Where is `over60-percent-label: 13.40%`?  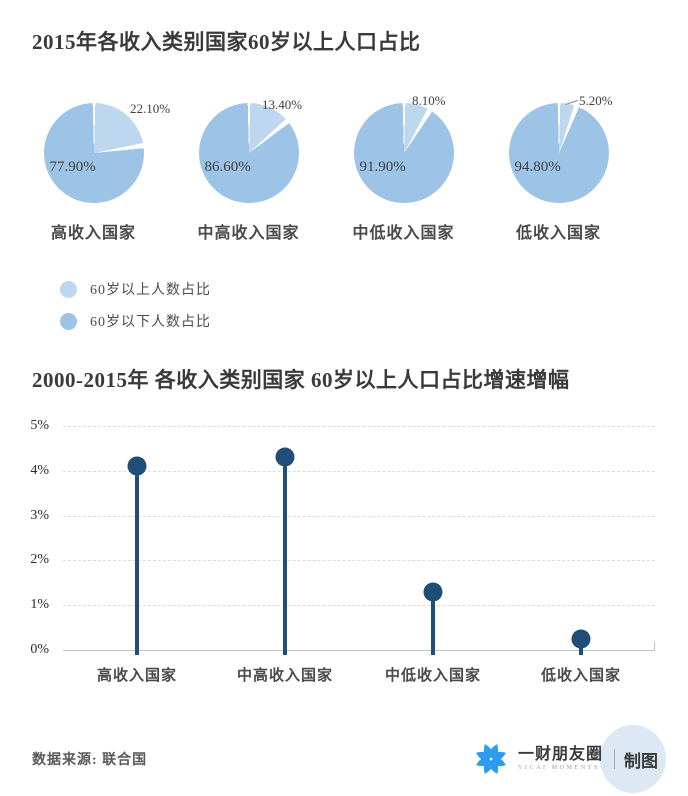 over60-percent-label: 13.40% is located at coordinates (282, 104).